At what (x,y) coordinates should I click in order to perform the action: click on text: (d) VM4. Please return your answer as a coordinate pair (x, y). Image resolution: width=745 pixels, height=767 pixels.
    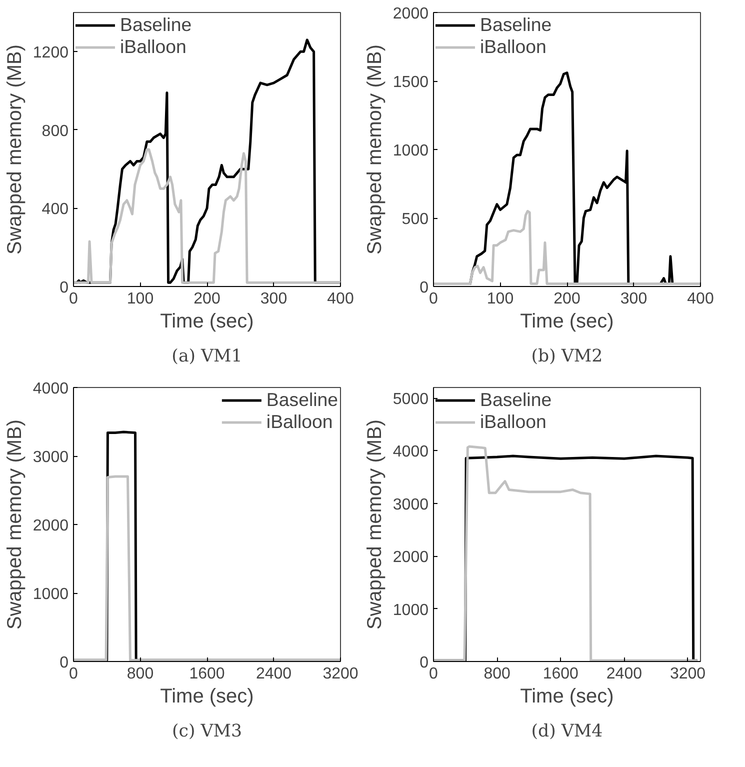
    Looking at the image, I should click on (567, 732).